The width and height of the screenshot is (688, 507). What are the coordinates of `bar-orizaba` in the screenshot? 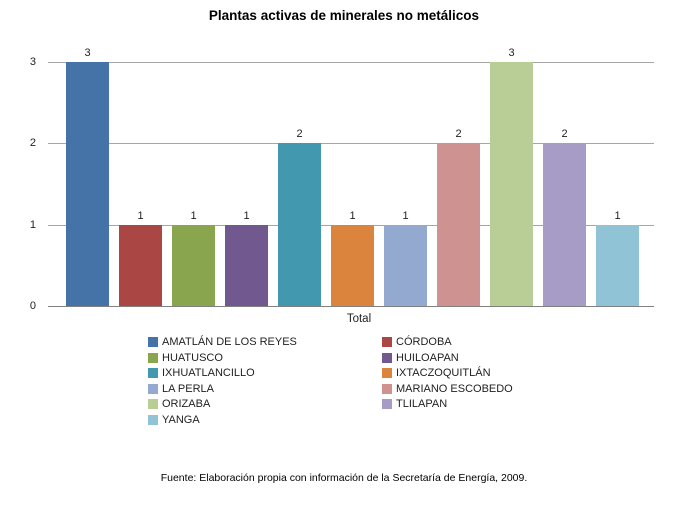 It's located at (511, 184).